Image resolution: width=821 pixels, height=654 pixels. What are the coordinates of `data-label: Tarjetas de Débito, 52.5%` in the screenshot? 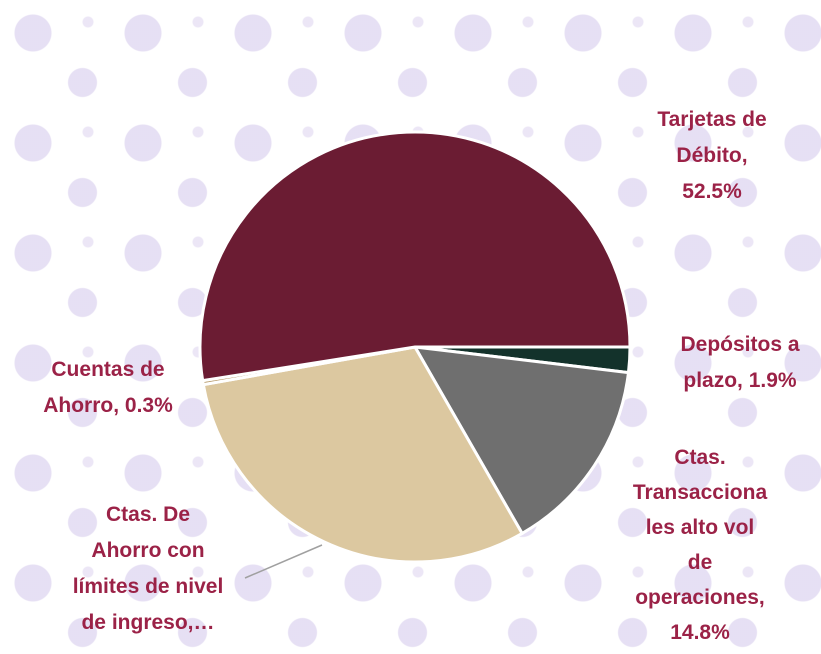 It's located at (712, 155).